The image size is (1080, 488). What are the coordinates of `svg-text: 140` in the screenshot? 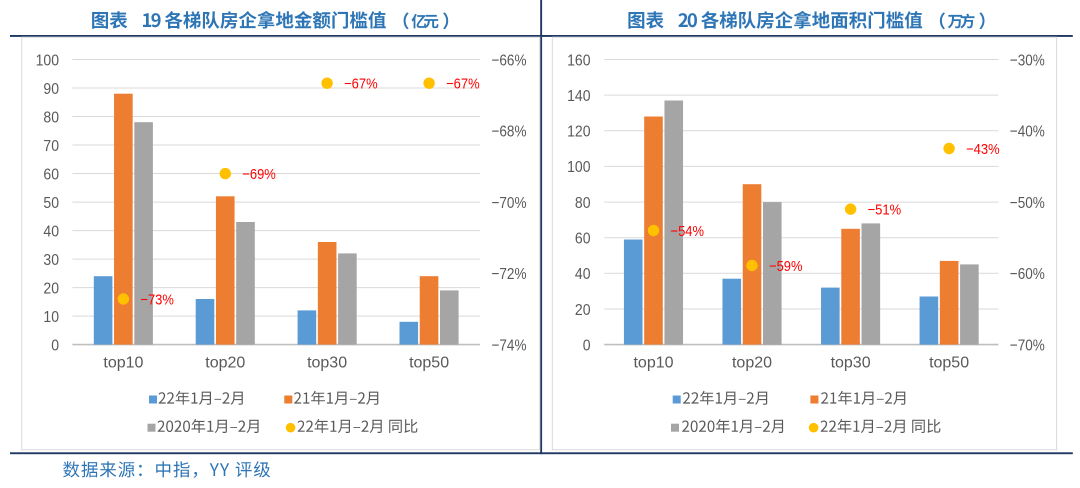 It's located at (578, 96).